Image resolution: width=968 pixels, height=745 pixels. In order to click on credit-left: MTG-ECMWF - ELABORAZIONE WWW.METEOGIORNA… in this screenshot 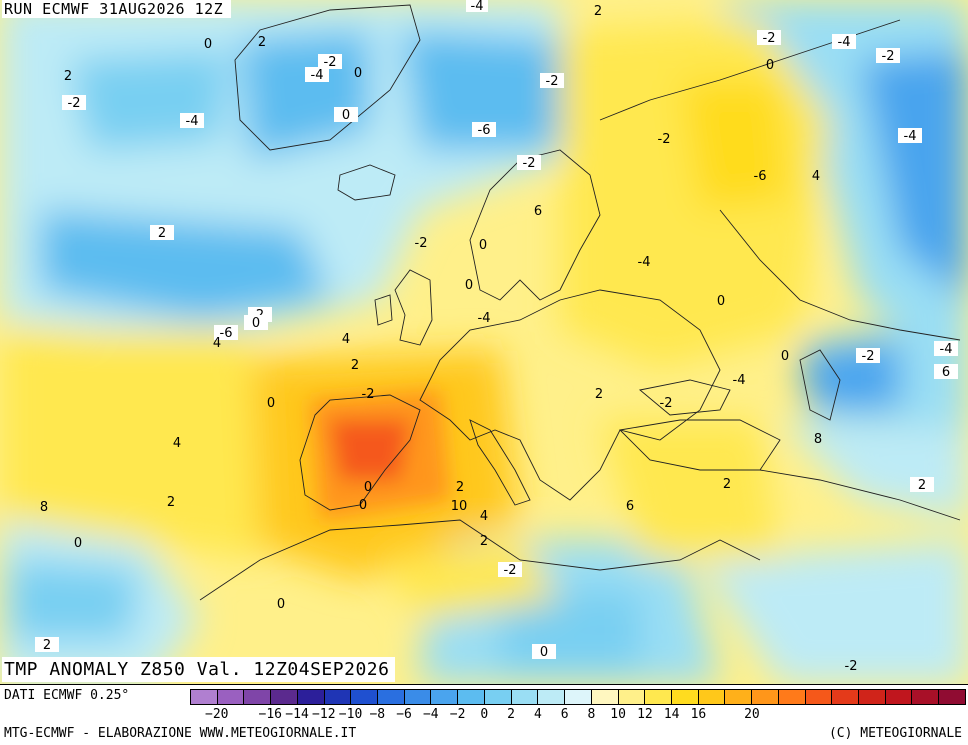, I will do `click(180, 733)`.